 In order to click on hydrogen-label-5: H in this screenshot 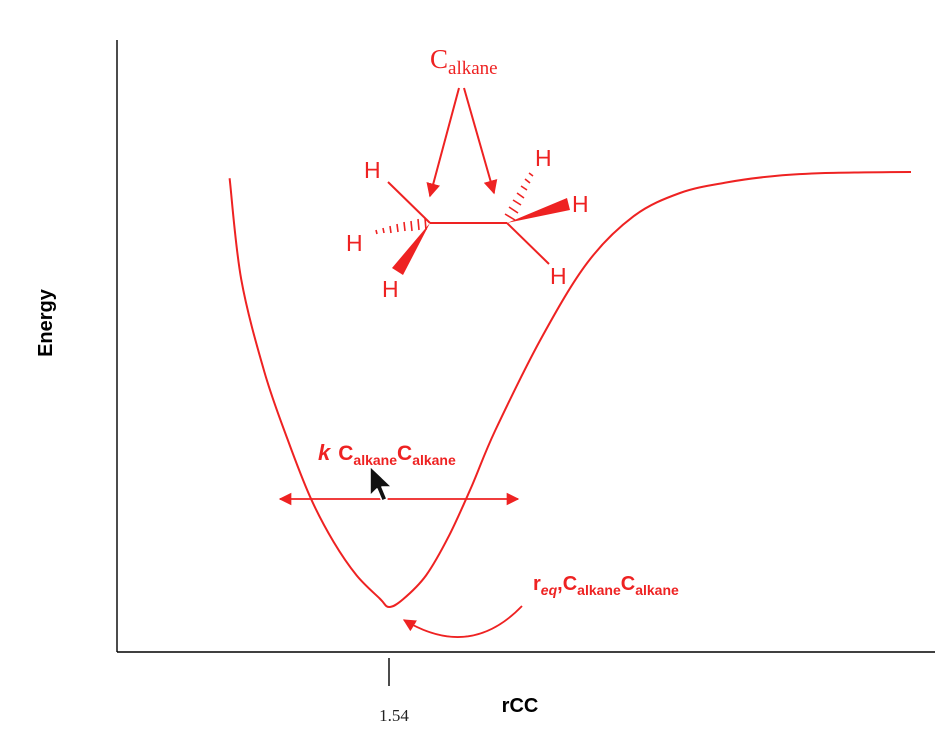, I will do `click(580, 204)`.